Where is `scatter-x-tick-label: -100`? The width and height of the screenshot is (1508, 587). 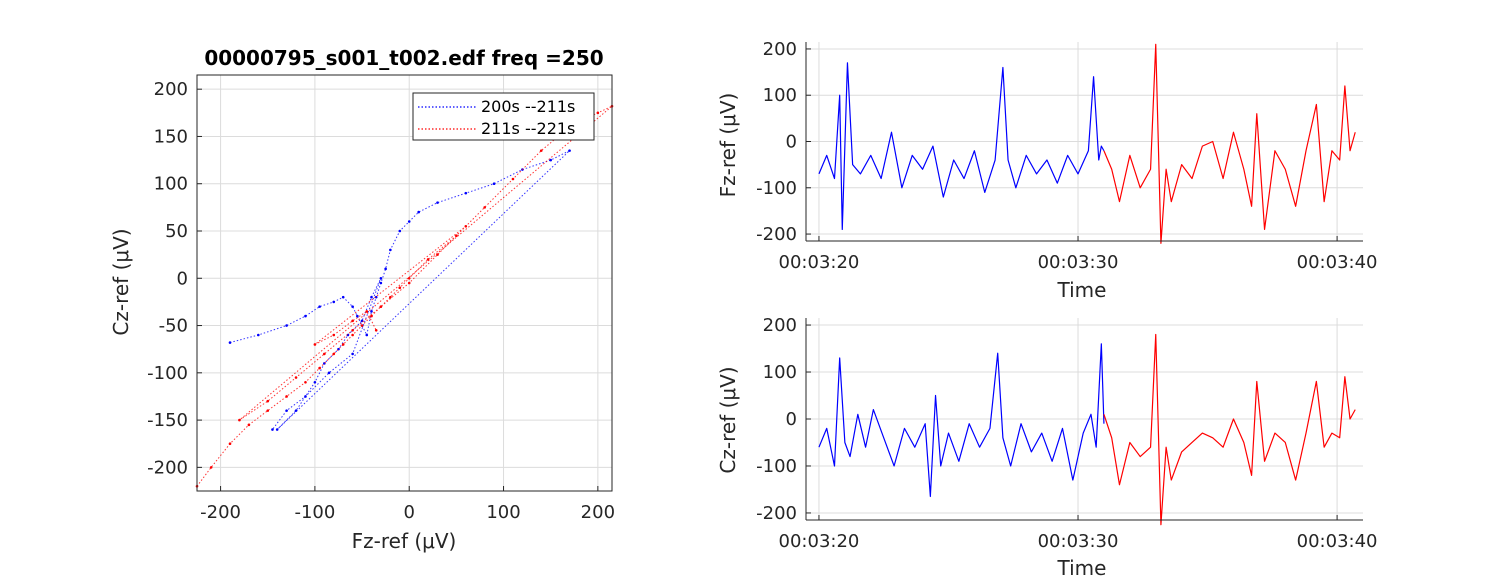
scatter-x-tick-label: -100 is located at coordinates (314, 512).